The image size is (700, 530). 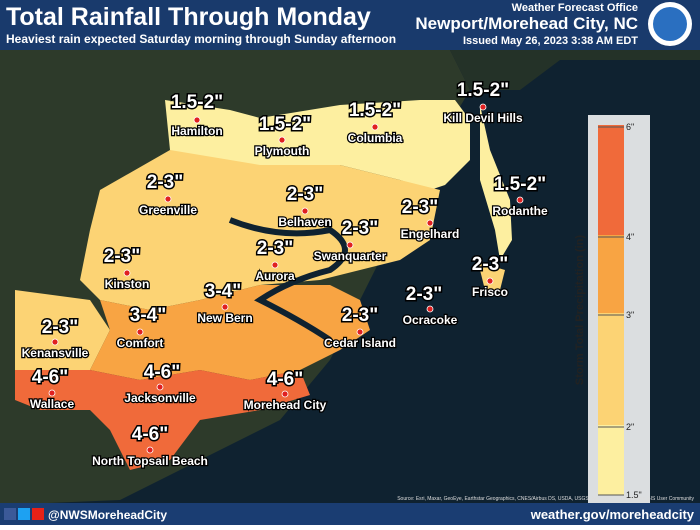 What do you see at coordinates (630, 237) in the screenshot?
I see `legend-tick-label: 4"` at bounding box center [630, 237].